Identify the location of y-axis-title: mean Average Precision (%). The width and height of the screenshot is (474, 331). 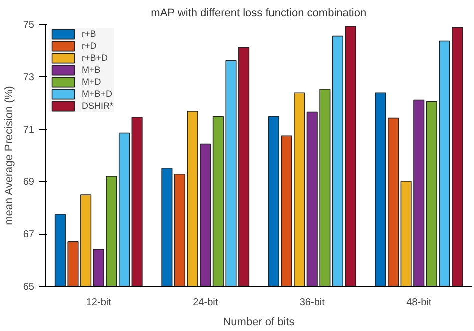
(9, 156).